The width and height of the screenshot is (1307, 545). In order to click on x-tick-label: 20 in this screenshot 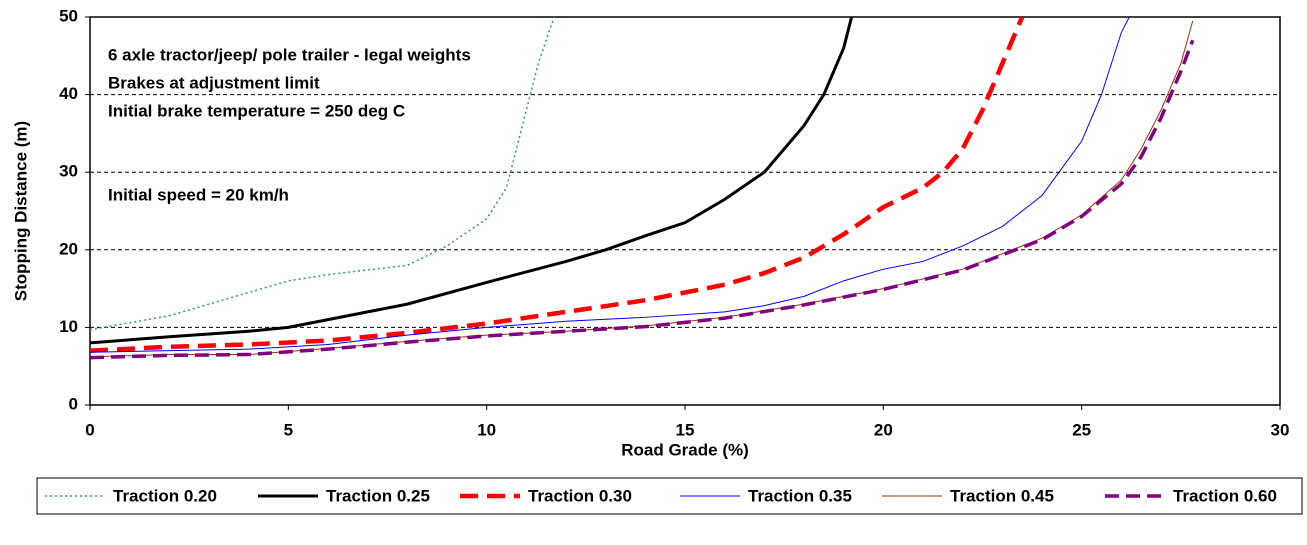, I will do `click(883, 429)`.